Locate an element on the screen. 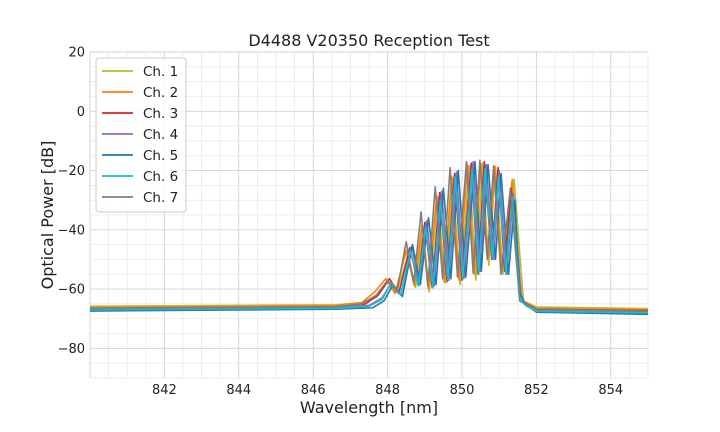 This screenshot has height=432, width=720. legend-label-ch-4: Ch. 4 is located at coordinates (160, 135).